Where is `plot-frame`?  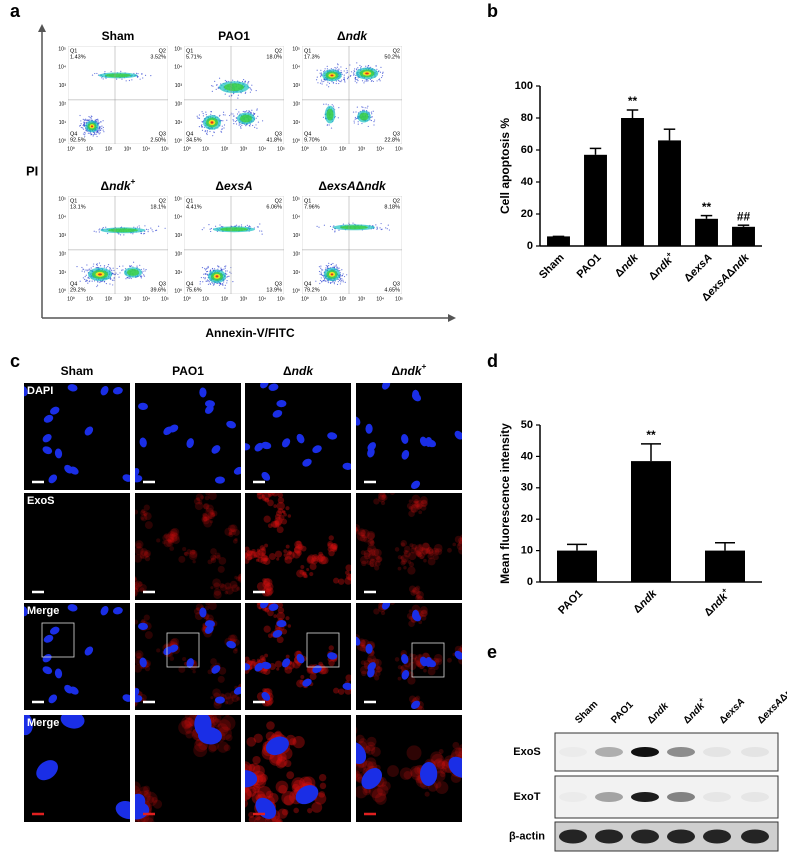
plot-frame is located at coordinates (234, 95).